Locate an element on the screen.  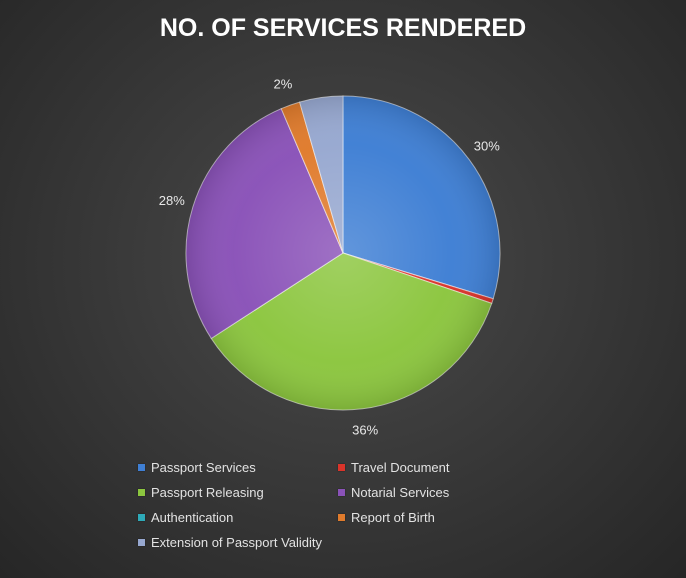
legend-swatch-passport-services is located at coordinates (141, 467).